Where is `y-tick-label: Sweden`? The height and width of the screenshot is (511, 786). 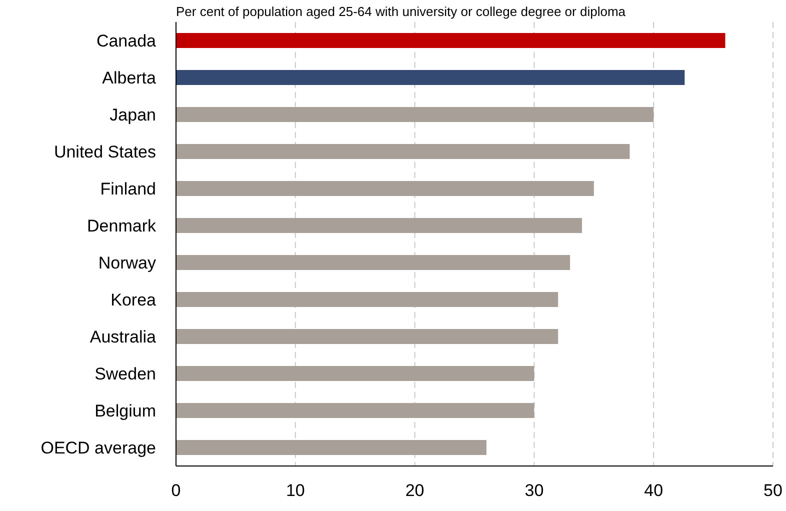 y-tick-label: Sweden is located at coordinates (125, 374).